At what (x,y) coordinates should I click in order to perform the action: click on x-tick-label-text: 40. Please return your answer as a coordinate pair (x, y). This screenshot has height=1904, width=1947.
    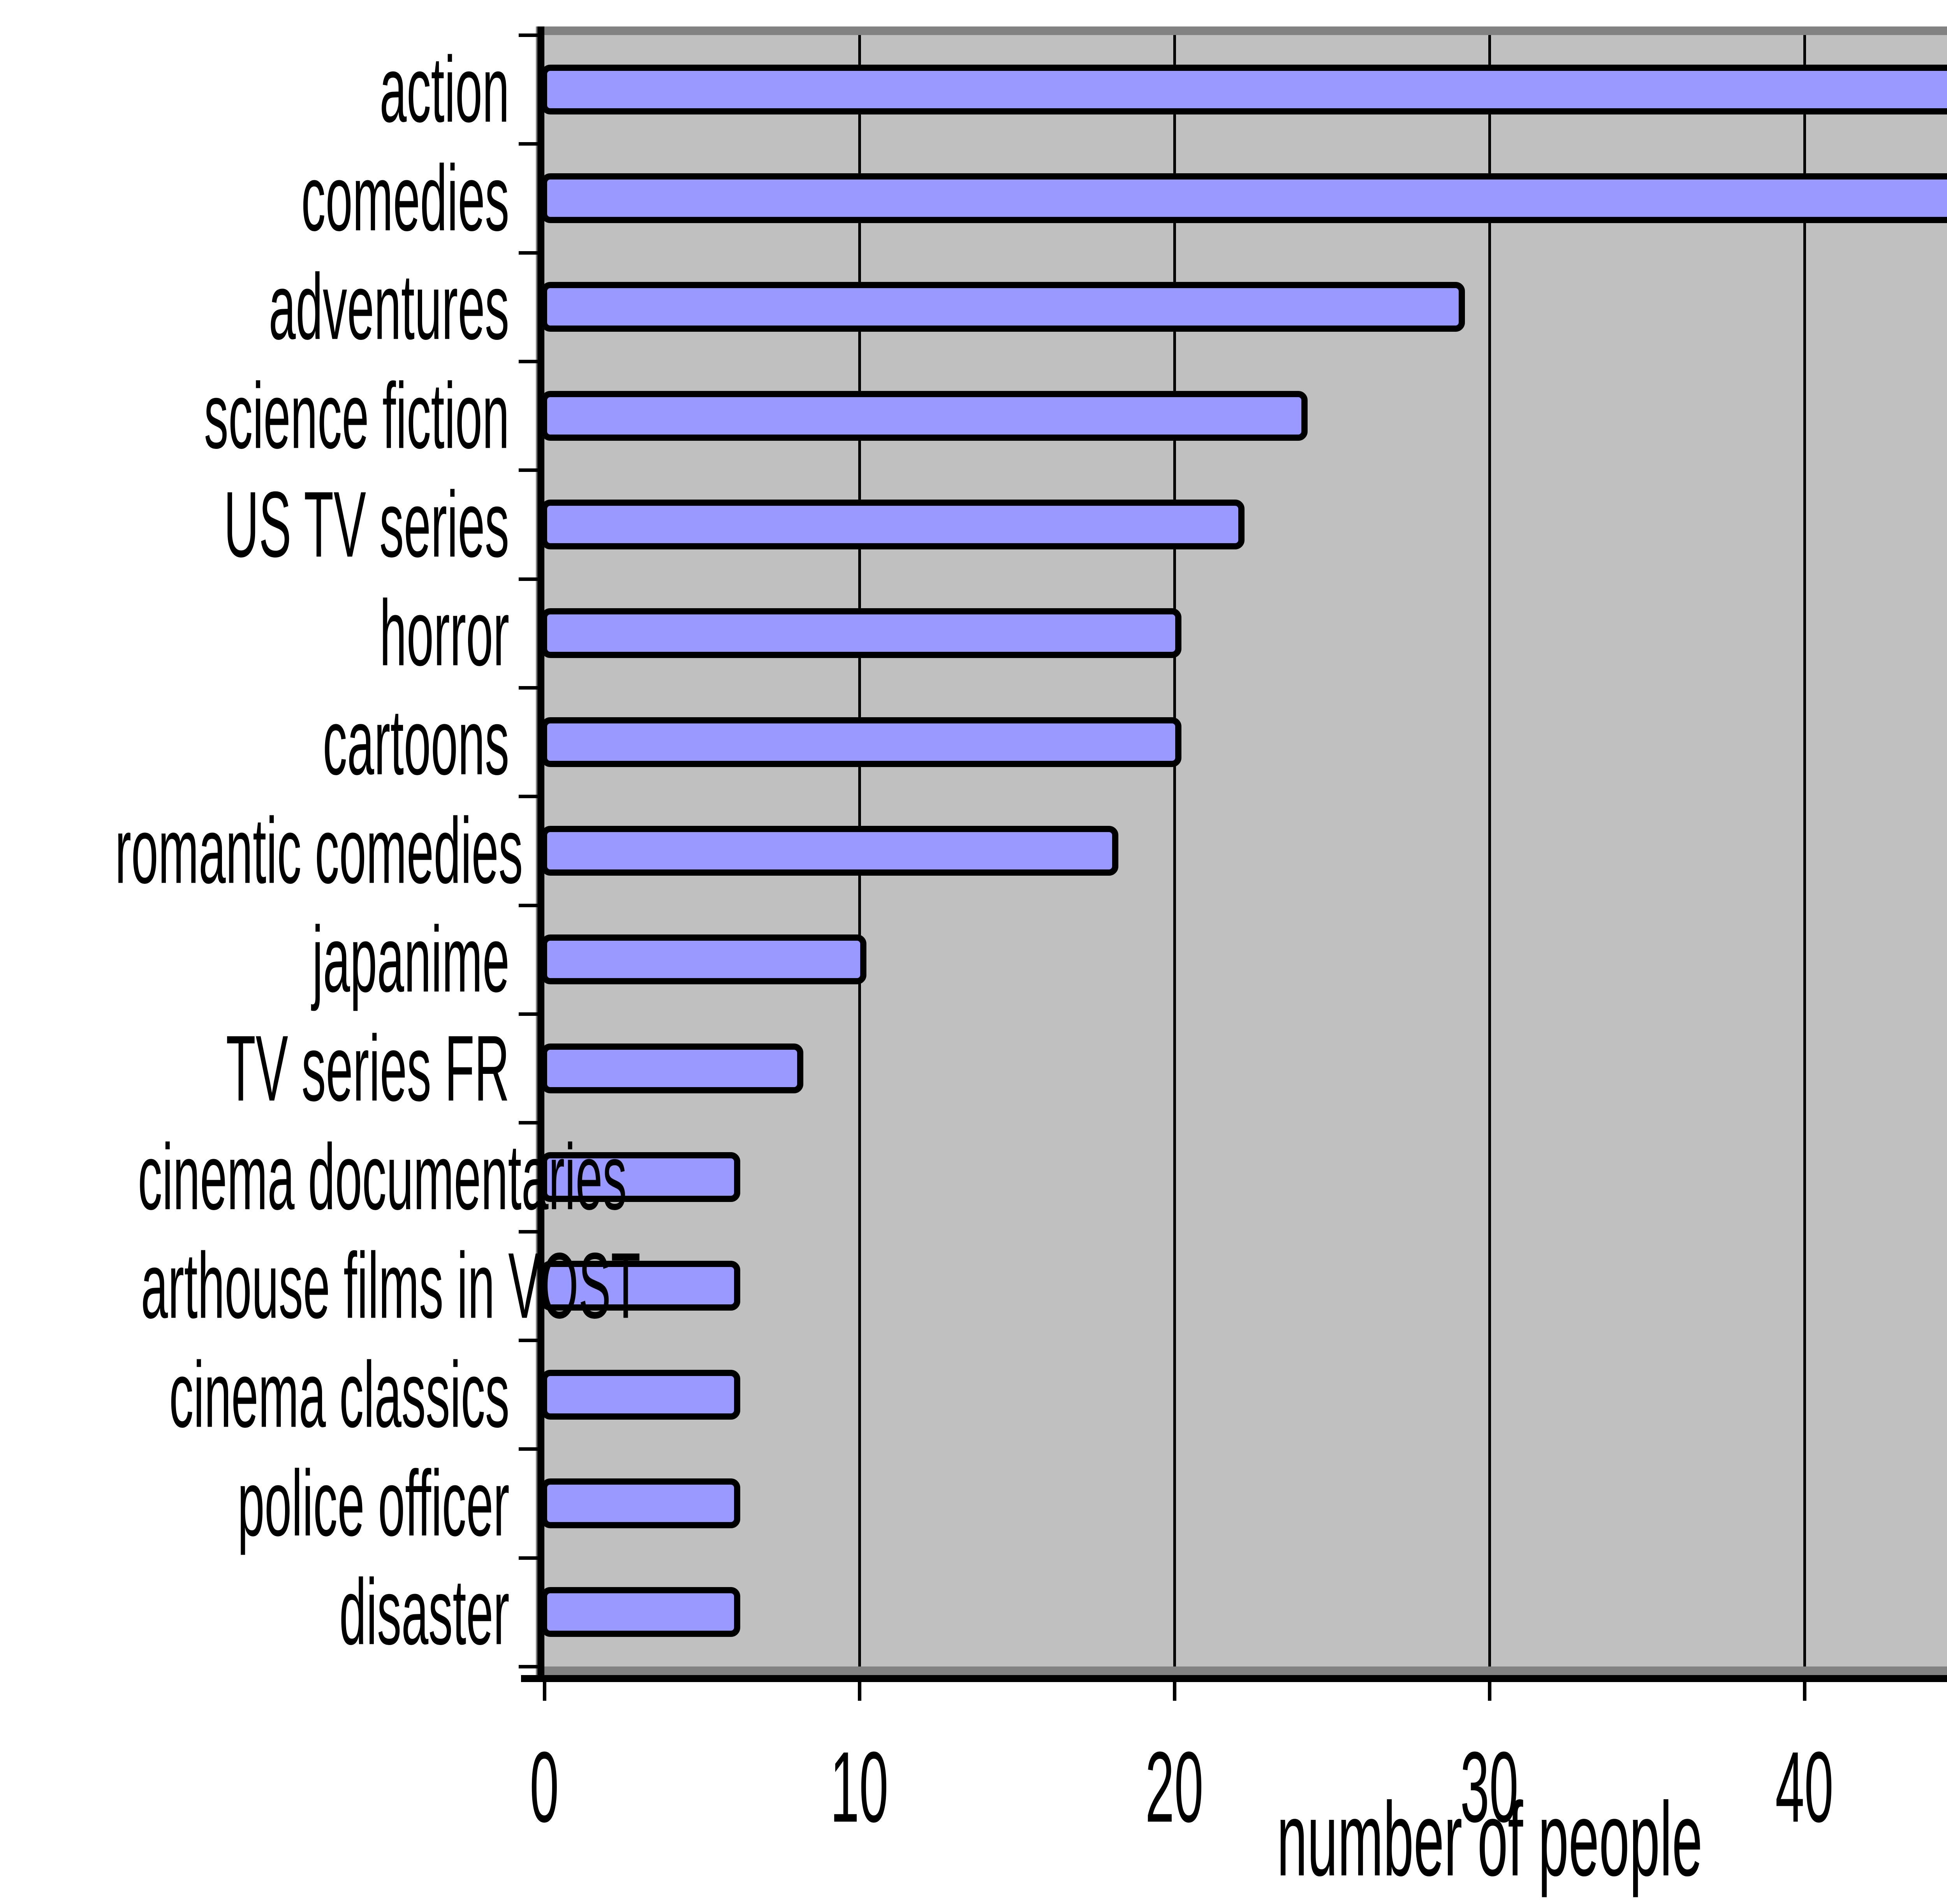
    Looking at the image, I should click on (1805, 1787).